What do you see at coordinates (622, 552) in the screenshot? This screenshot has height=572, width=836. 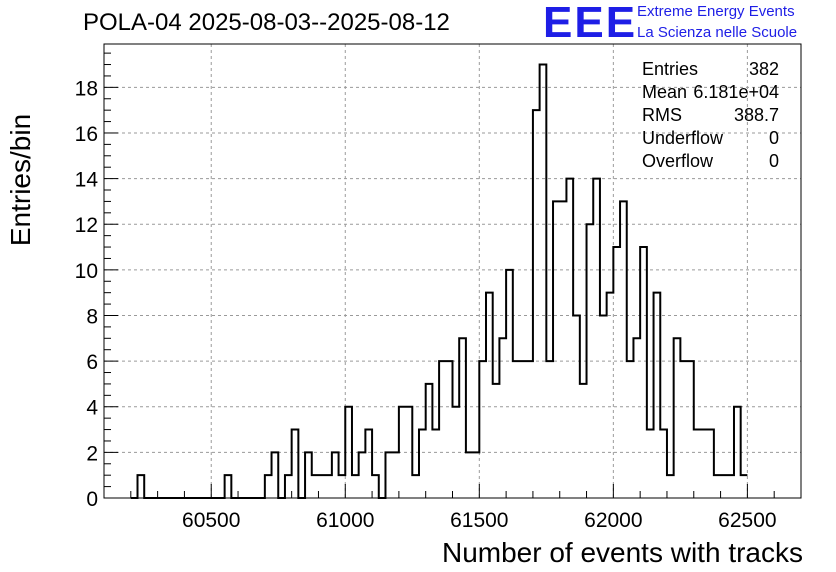 I see `x-axis-label: Number of events with tracks` at bounding box center [622, 552].